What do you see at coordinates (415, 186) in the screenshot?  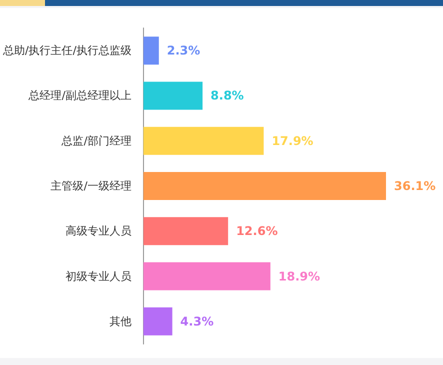 I see `data-label: 36.1%` at bounding box center [415, 186].